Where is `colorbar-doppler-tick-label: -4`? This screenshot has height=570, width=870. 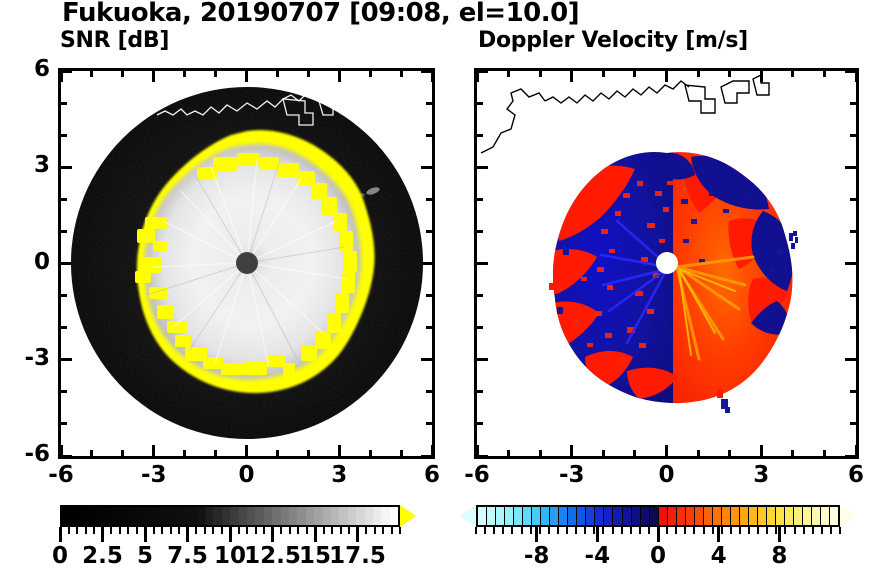
colorbar-doppler-tick-label: -4 is located at coordinates (597, 556).